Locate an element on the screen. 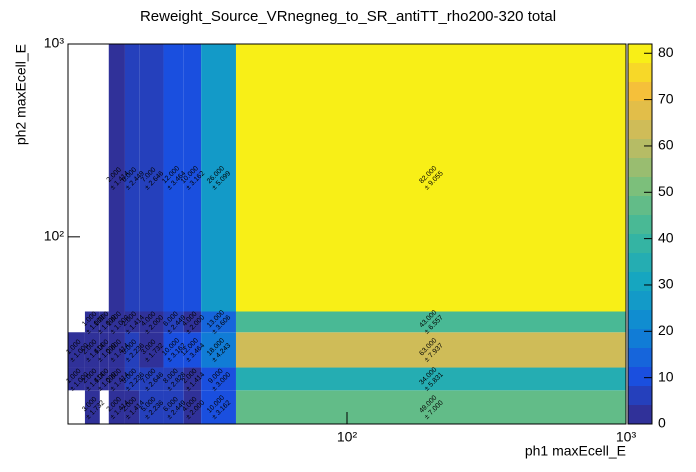 This screenshot has height=472, width=696. x-axis-label: ph1 maxEcell_E is located at coordinates (575, 451).